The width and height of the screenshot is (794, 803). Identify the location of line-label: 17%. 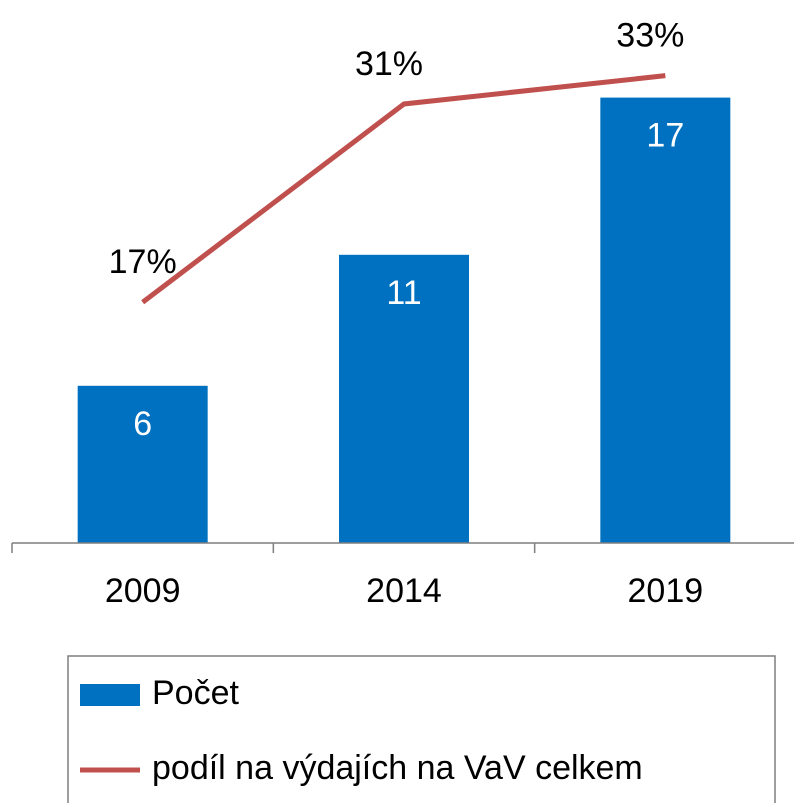
(143, 262).